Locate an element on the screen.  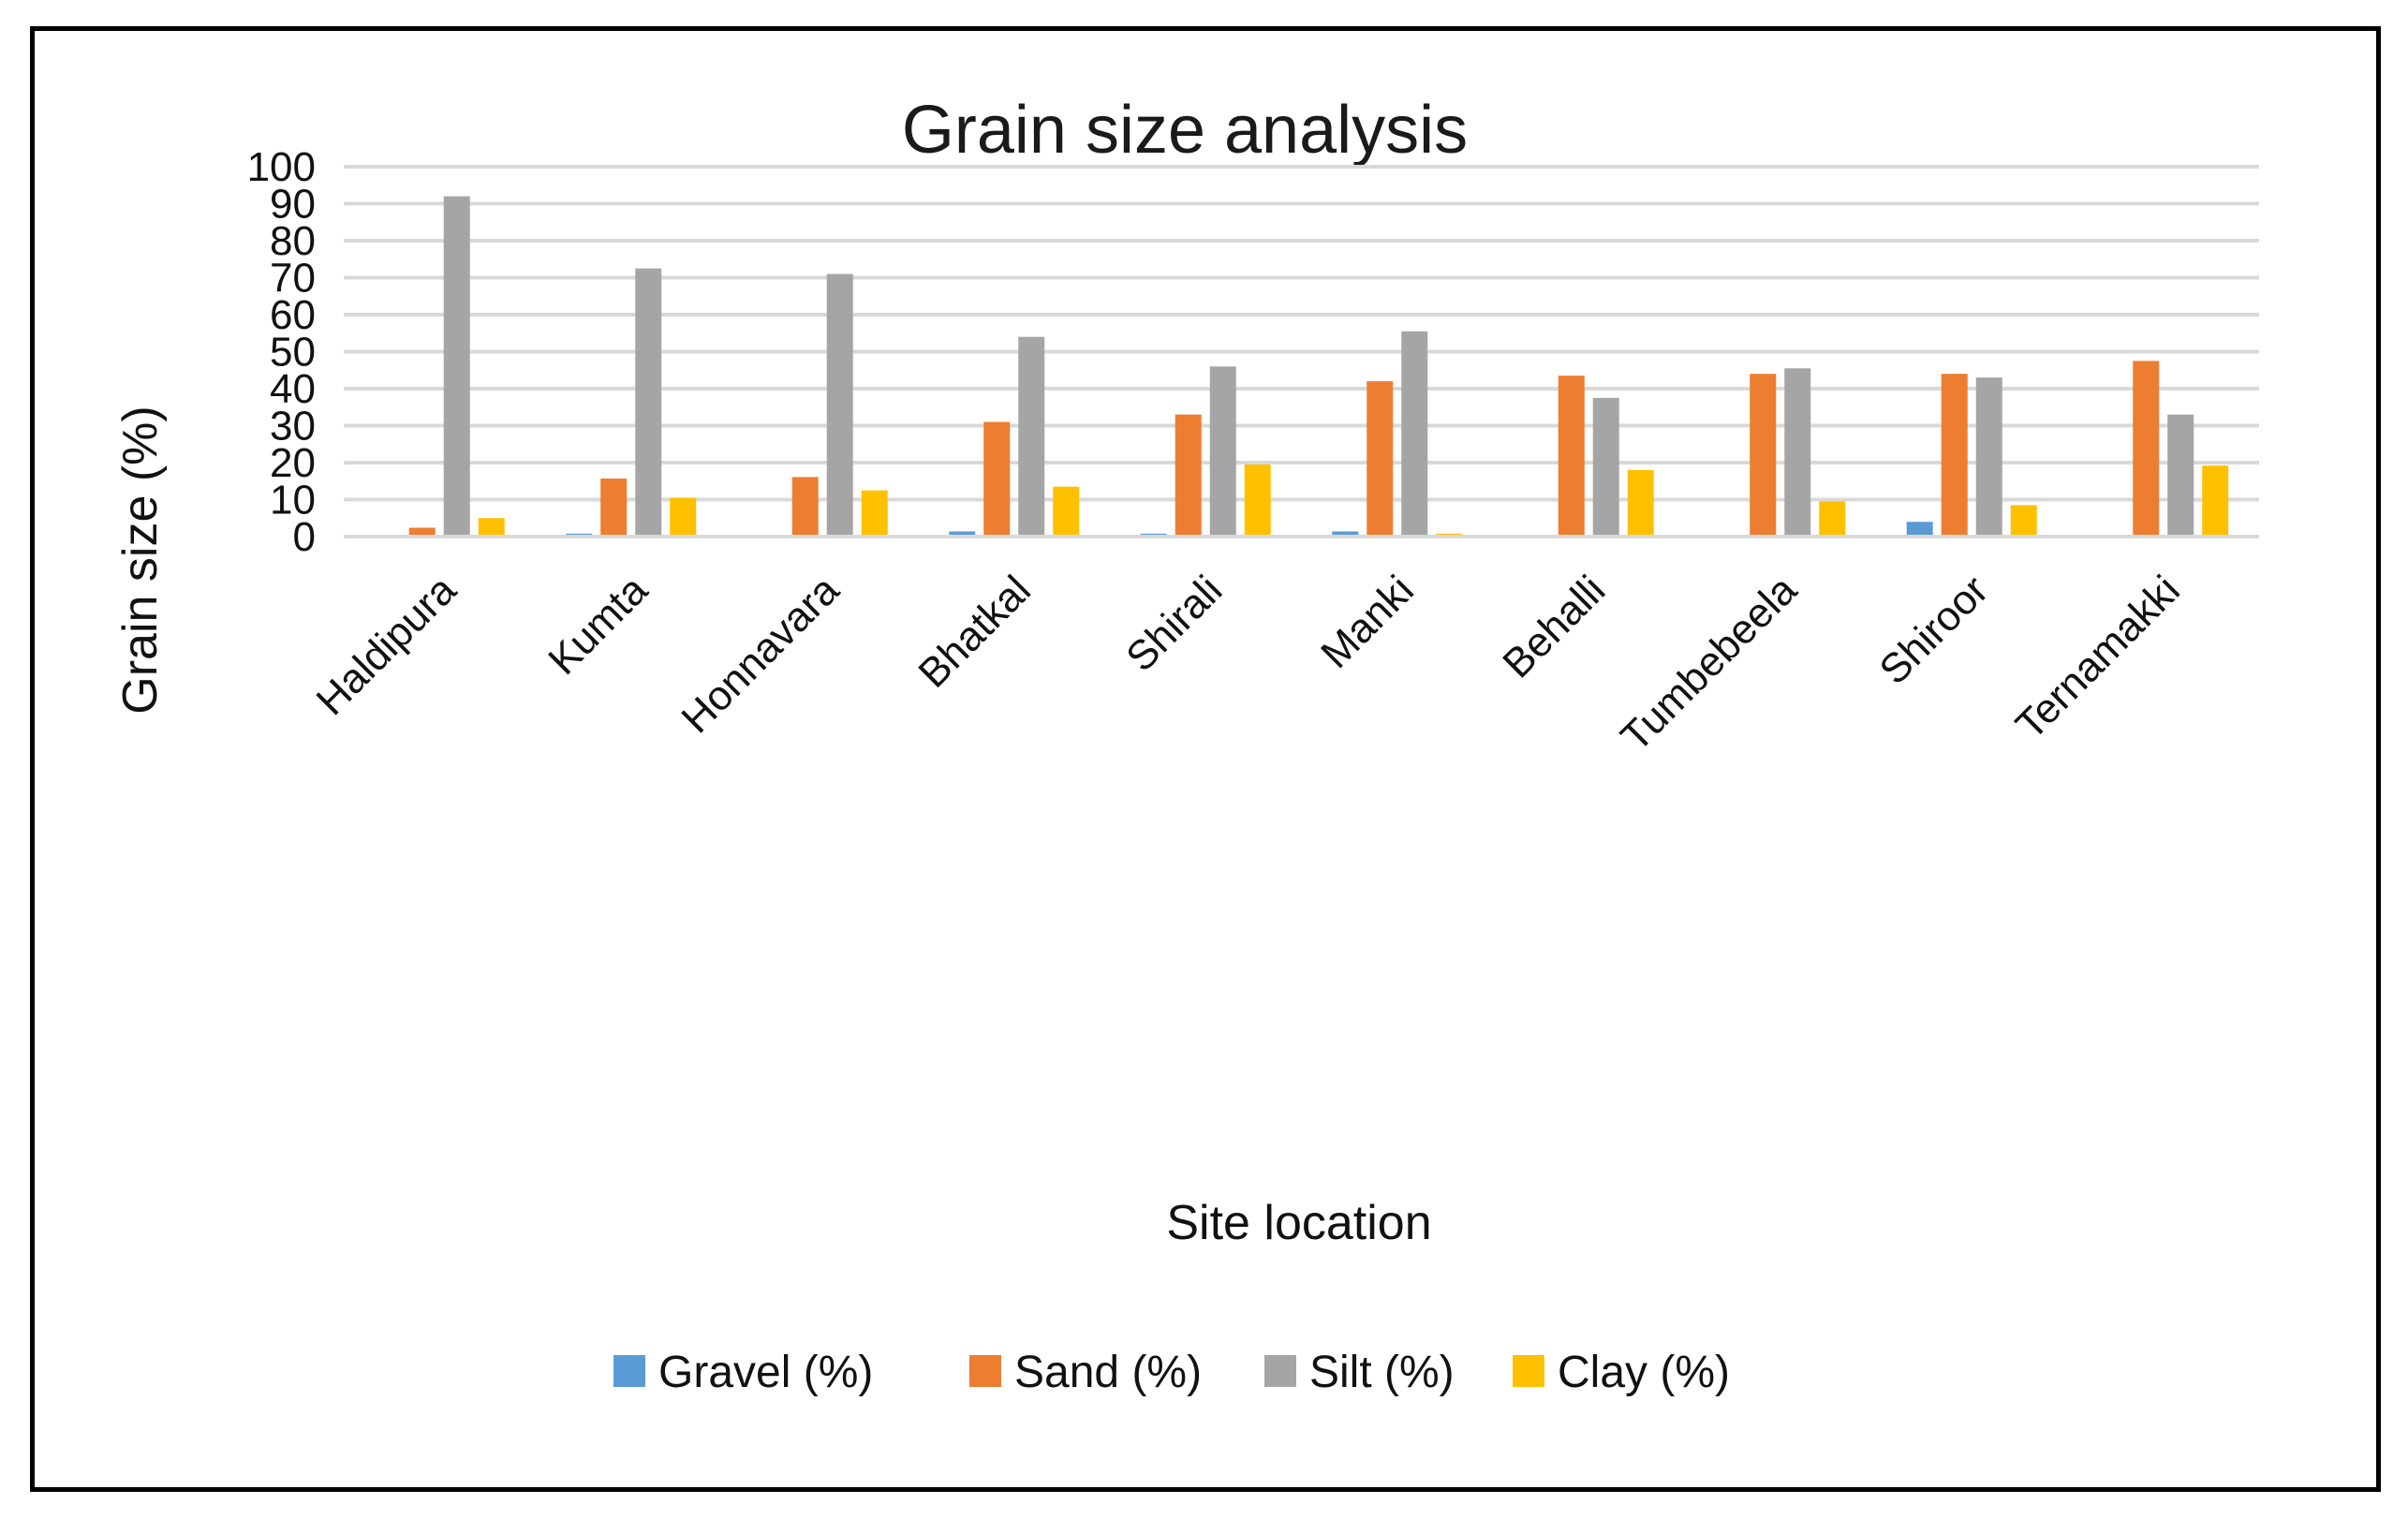
y-tick-label: 40 is located at coordinates (293, 389).